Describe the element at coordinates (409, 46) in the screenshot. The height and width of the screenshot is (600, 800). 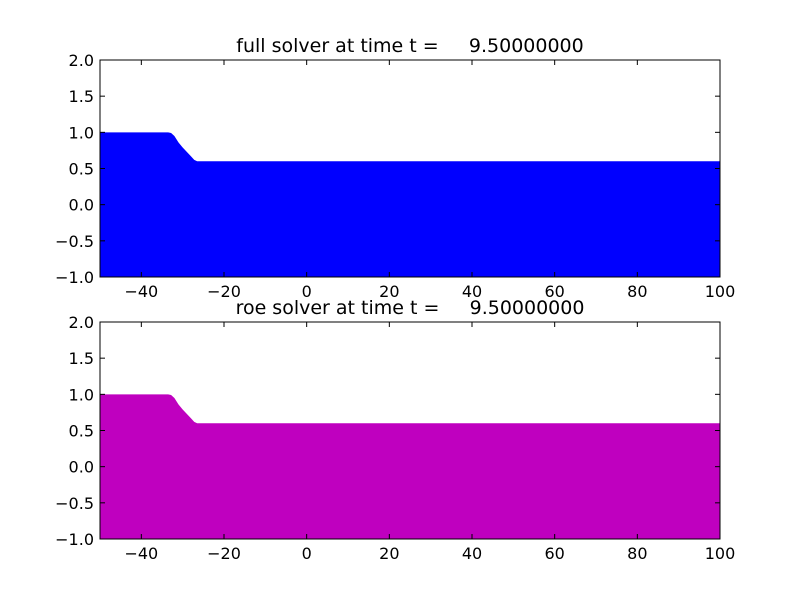
I see `chart-title: full solver at time t = 9.50000000` at that location.